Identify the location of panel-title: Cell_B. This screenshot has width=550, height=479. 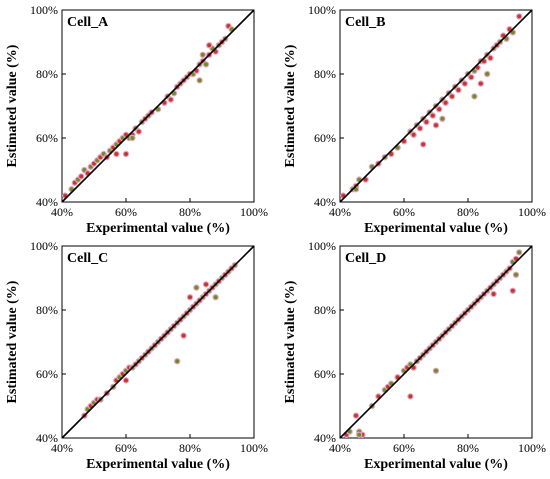
(365, 22).